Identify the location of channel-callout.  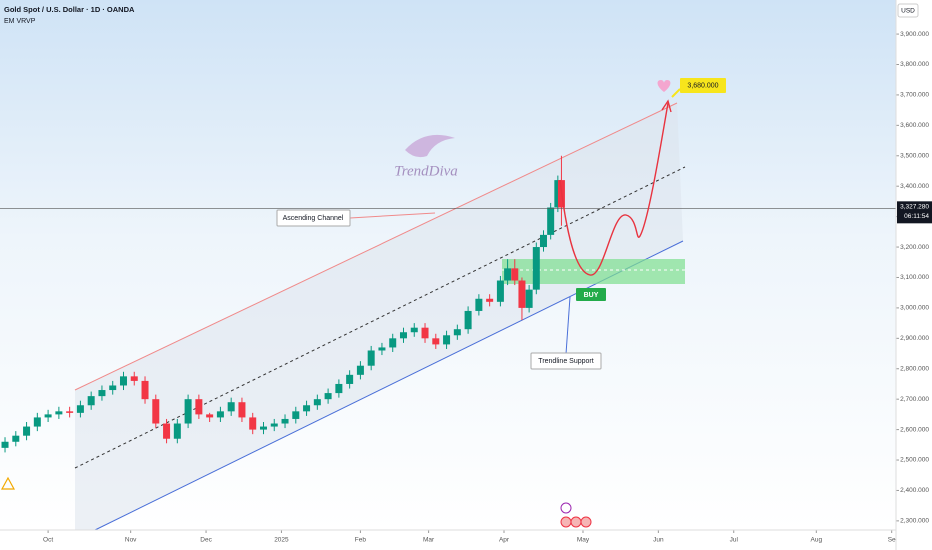
(313, 218).